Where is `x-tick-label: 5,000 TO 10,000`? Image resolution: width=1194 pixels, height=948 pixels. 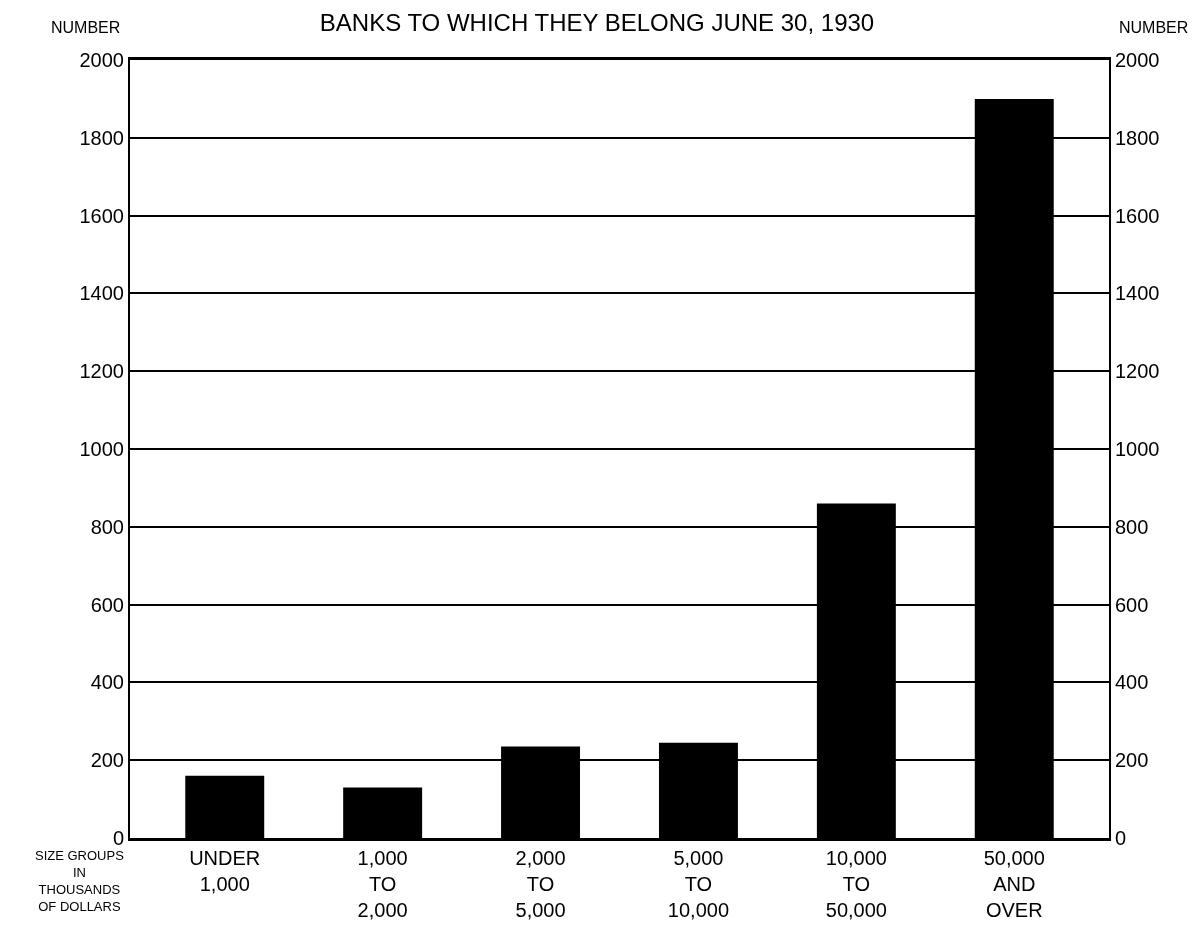 x-tick-label: 5,000 TO 10,000 is located at coordinates (698, 884).